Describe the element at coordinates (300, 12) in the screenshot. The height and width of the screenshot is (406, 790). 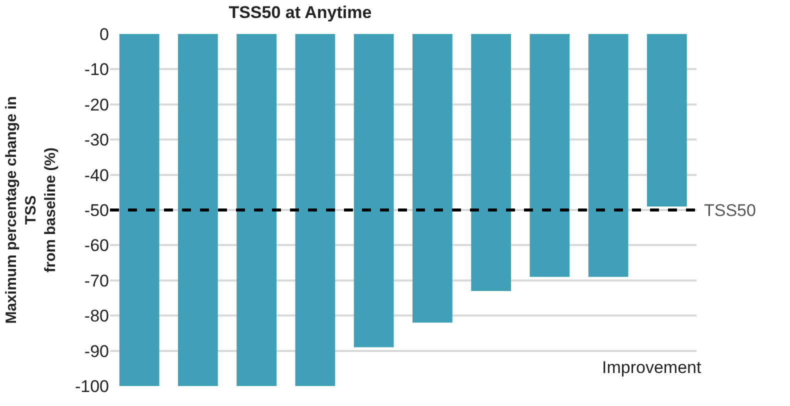
I see `chart-title: TSS50 at Anytime` at that location.